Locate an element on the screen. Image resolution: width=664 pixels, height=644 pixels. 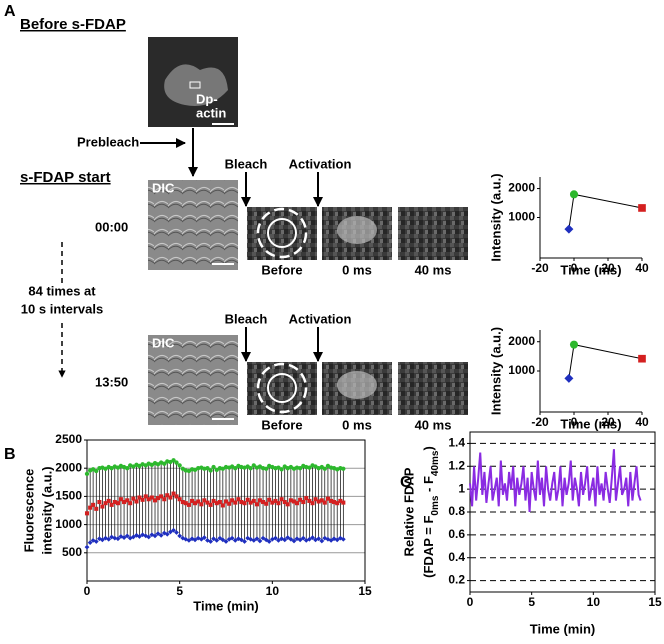
cell is located at coordinates (196, 85).